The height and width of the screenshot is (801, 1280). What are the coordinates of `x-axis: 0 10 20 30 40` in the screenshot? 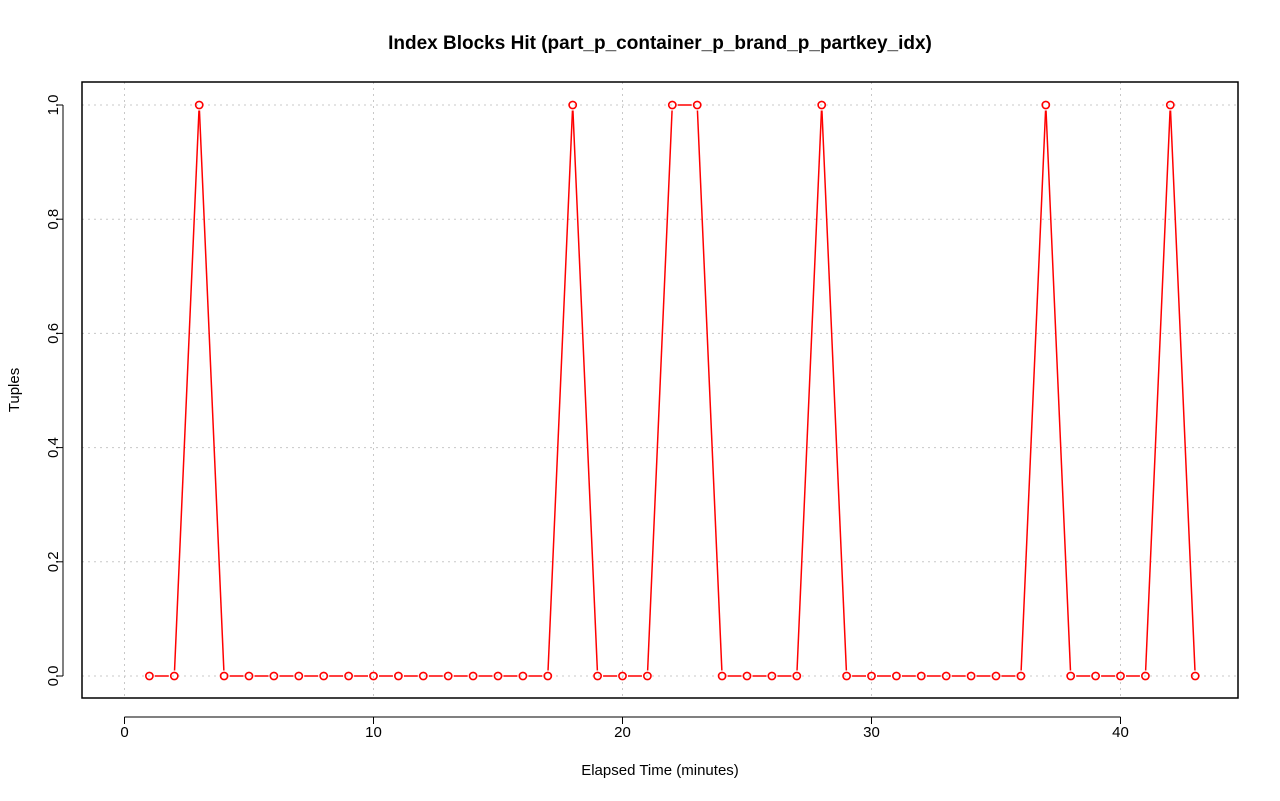 It's located at (624, 728).